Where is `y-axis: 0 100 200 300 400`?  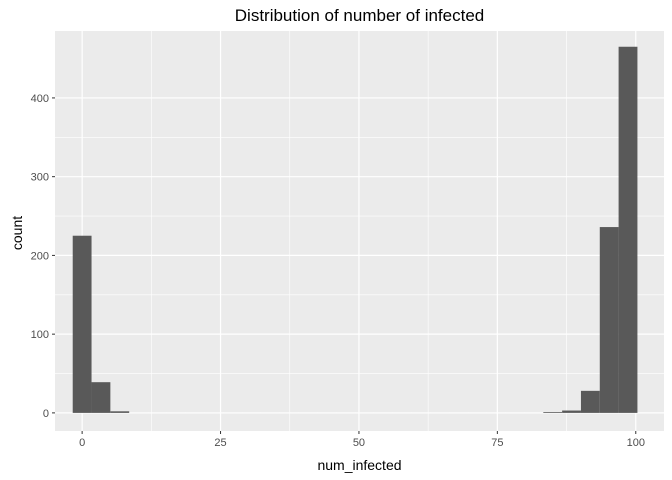
y-axis: 0 100 200 300 400 is located at coordinates (43, 256).